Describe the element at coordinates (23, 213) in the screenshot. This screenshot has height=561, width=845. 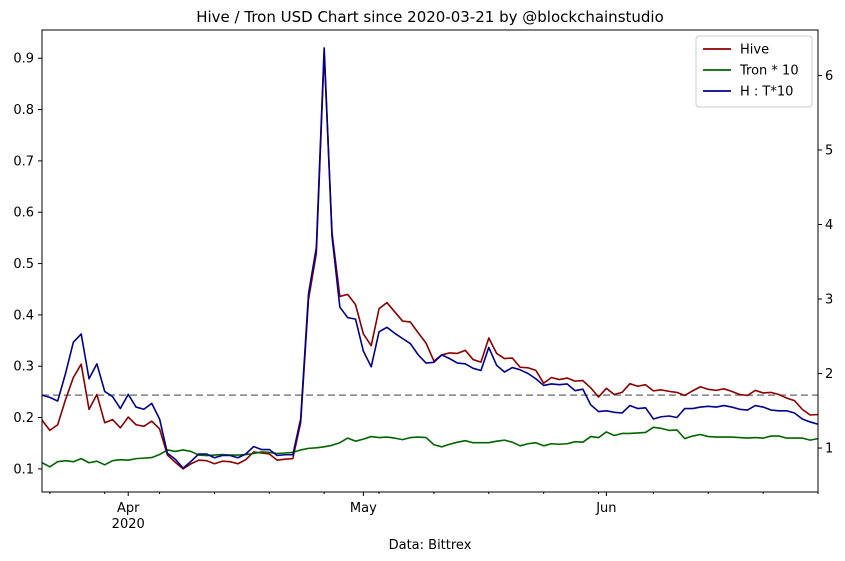
I see `y-left-tick-label: 0.6` at that location.